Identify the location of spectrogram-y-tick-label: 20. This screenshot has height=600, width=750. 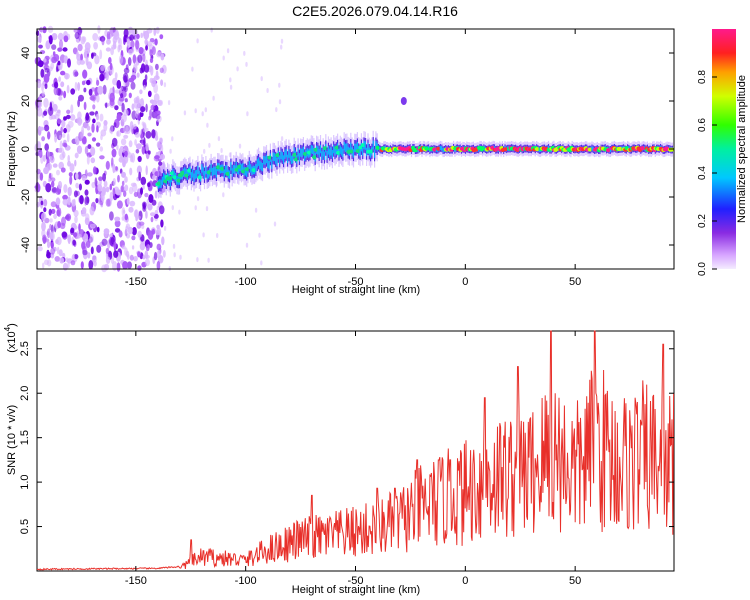
(26, 101).